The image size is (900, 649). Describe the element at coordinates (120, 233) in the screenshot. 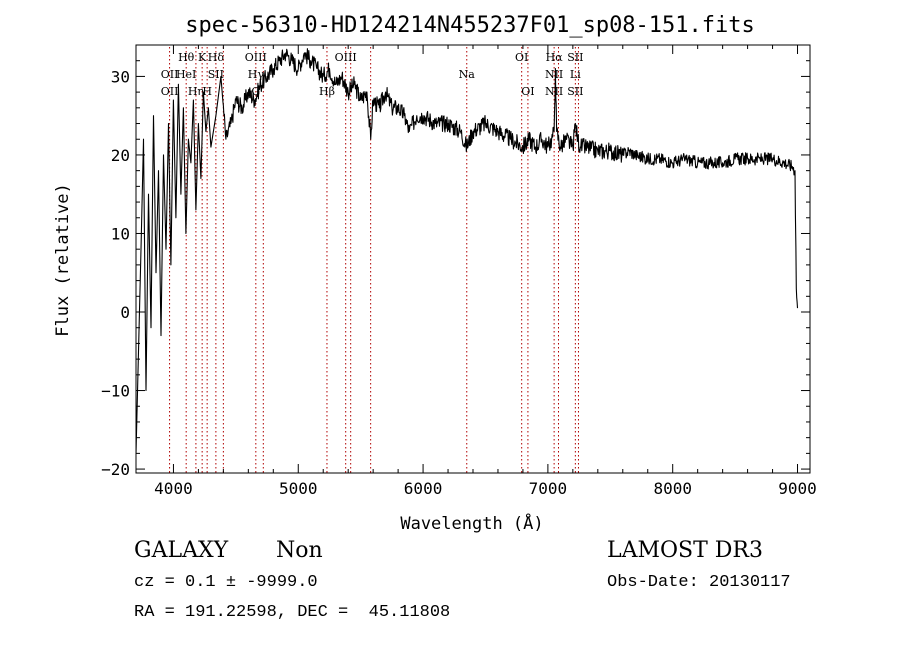

I see `y-tick-label: 10` at that location.